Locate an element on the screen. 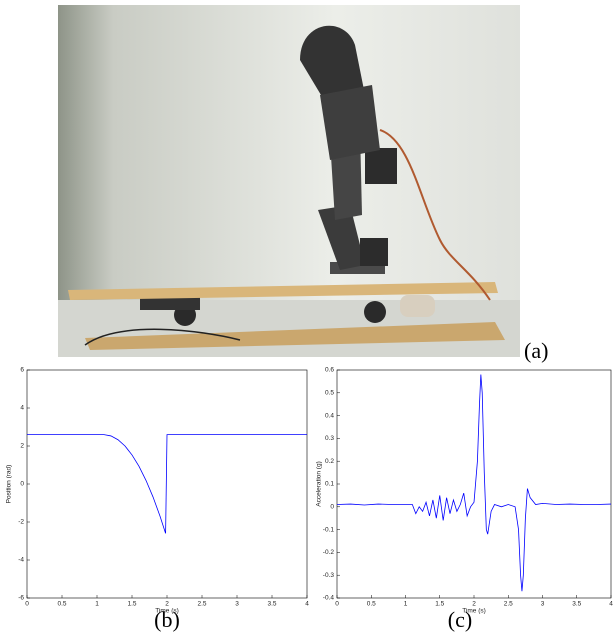 This screenshot has height=633, width=613. y-tick-label: 2 is located at coordinates (22, 446).